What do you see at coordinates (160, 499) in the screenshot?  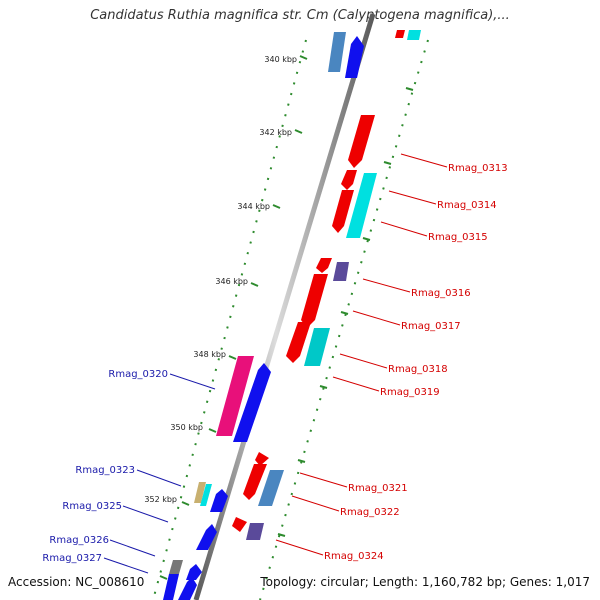 I see `kbp-label-352: 352 kbp` at bounding box center [160, 499].